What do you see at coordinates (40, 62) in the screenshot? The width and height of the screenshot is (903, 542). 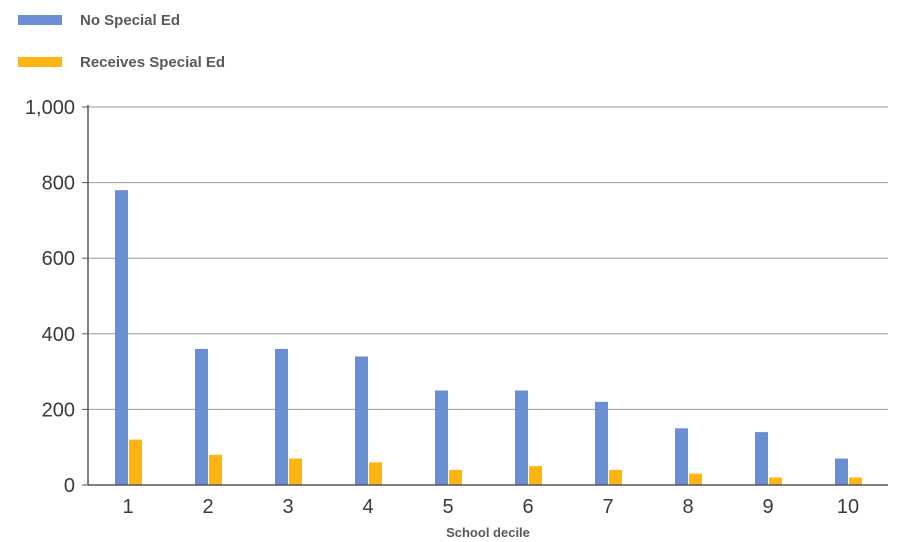 I see `legend-swatch-receives-special-ed` at bounding box center [40, 62].